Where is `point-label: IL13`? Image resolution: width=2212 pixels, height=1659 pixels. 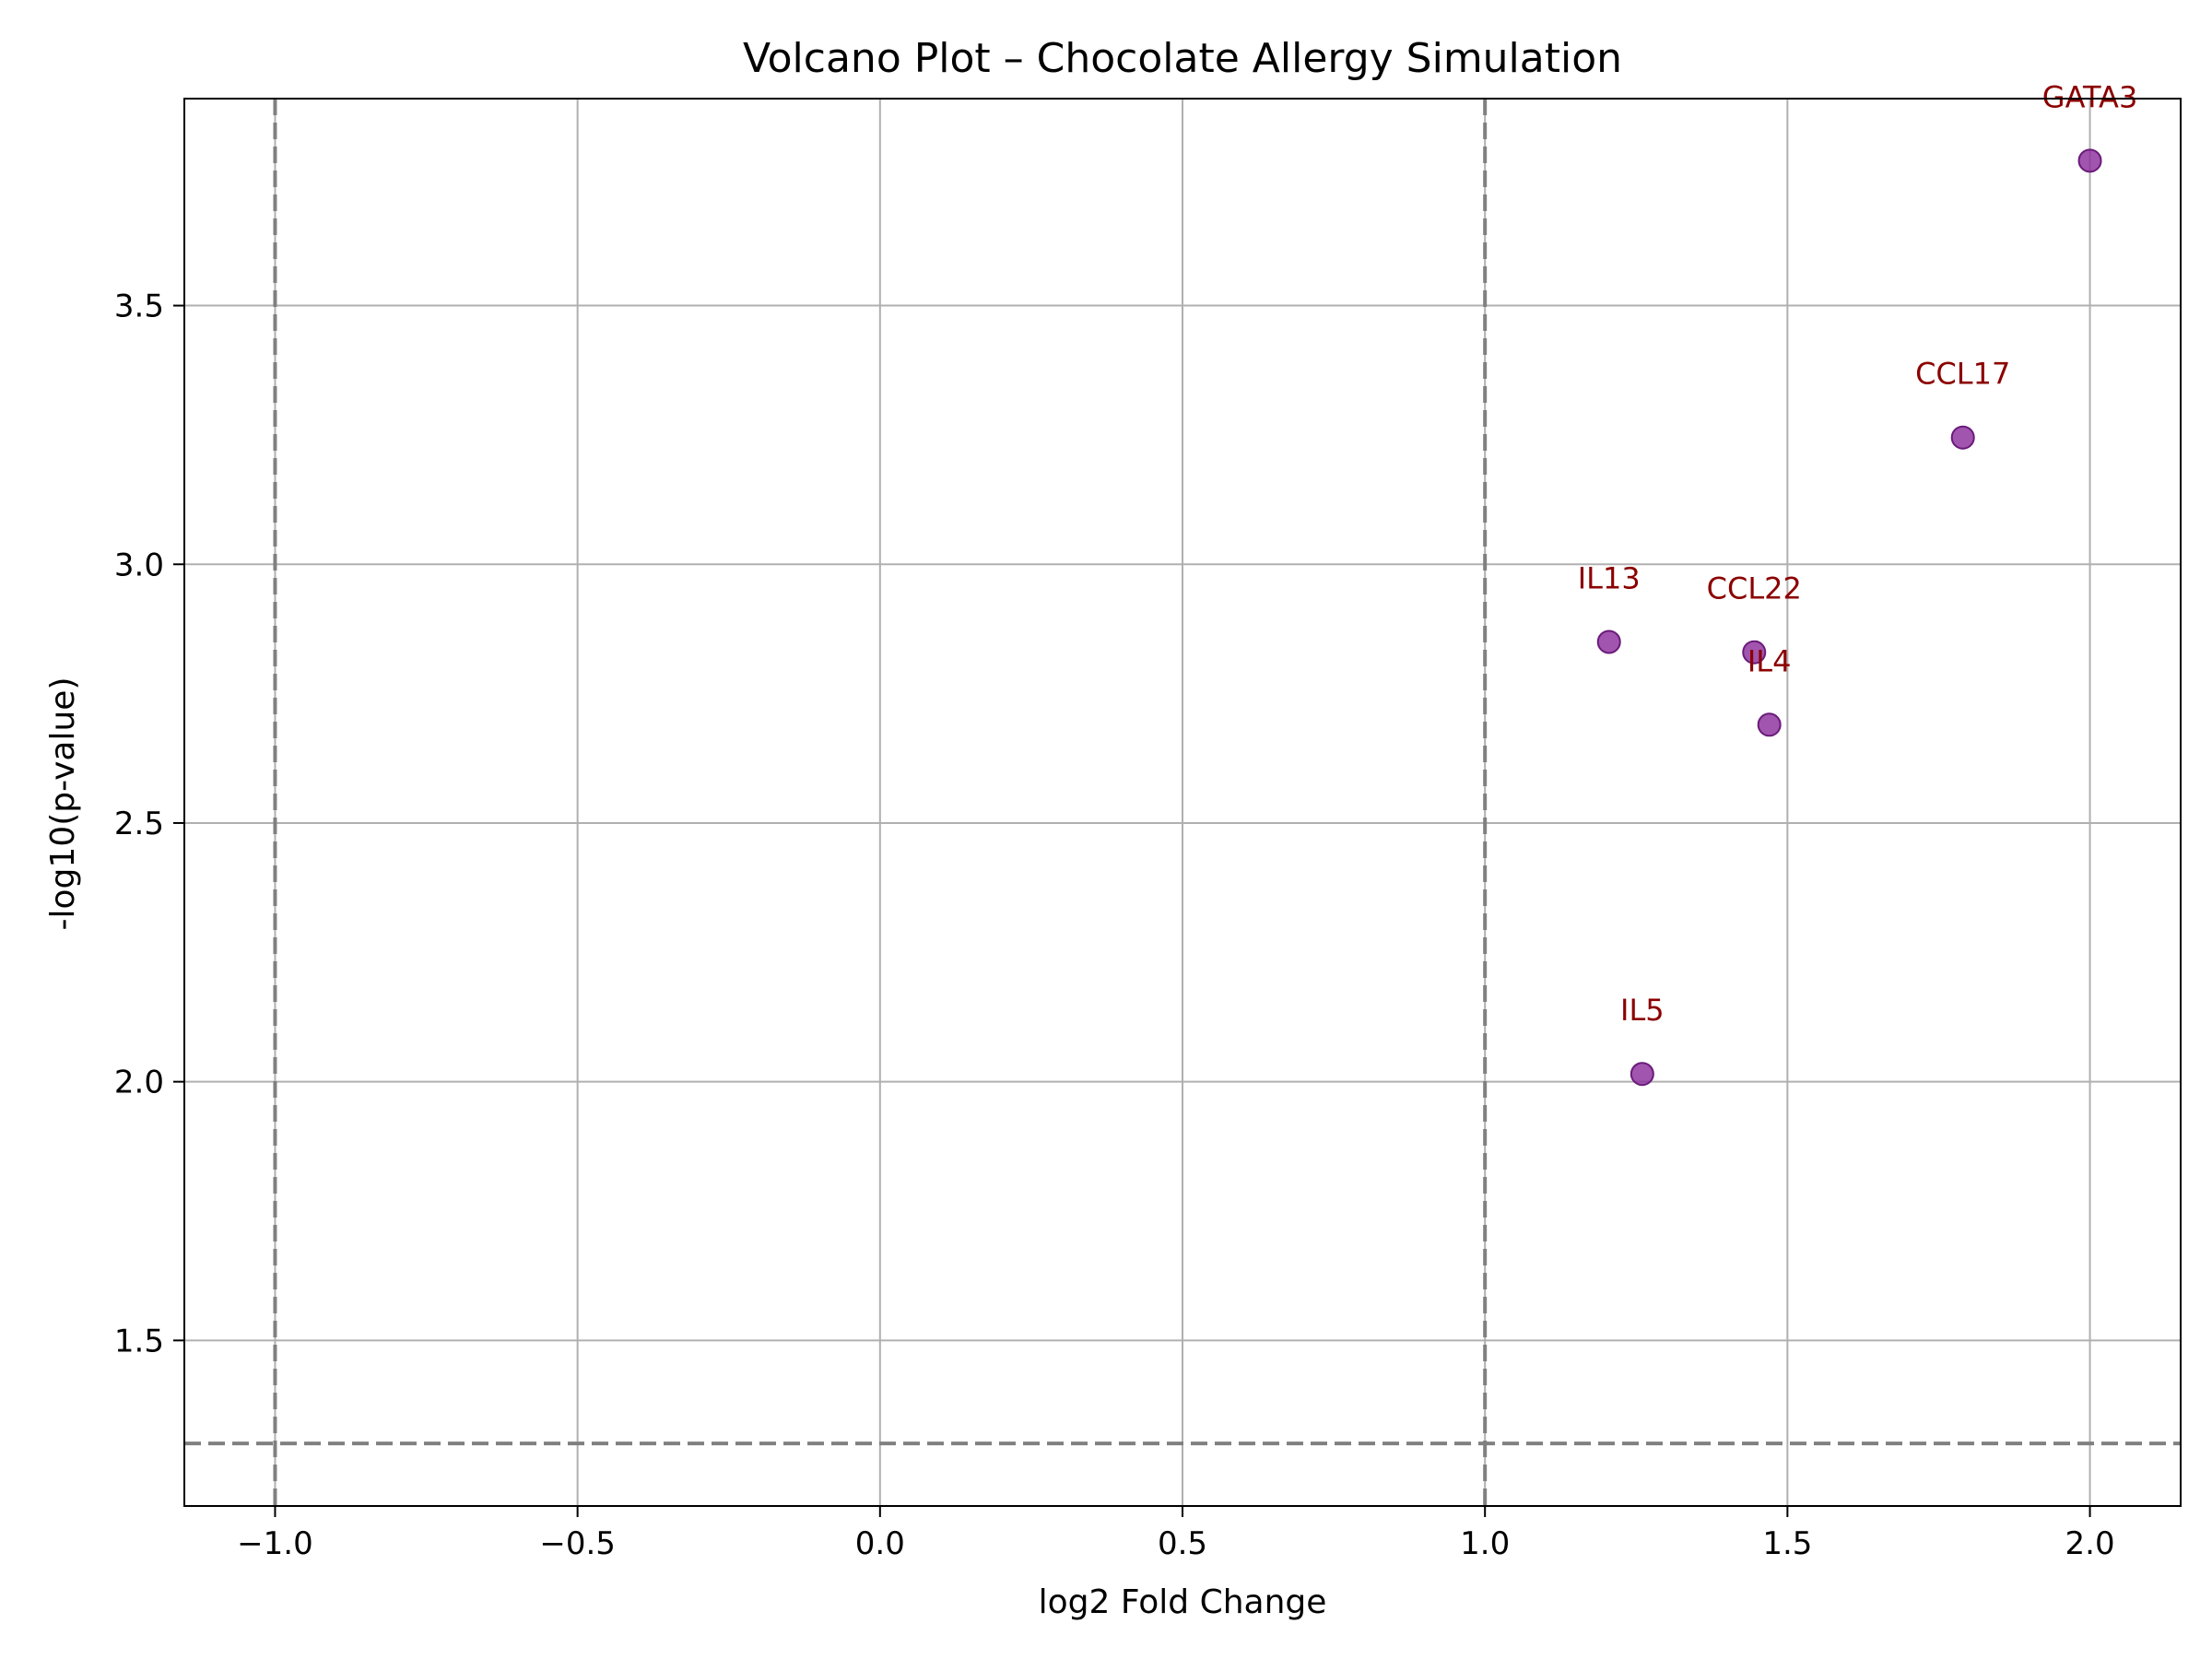
point-label: IL13 is located at coordinates (1609, 577).